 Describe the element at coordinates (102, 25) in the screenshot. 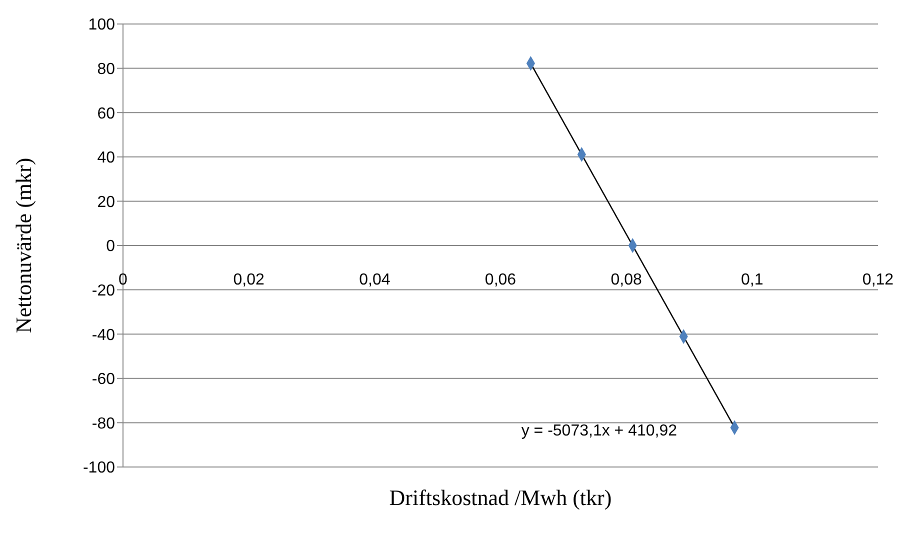

I see `y-tick-label: 100` at that location.